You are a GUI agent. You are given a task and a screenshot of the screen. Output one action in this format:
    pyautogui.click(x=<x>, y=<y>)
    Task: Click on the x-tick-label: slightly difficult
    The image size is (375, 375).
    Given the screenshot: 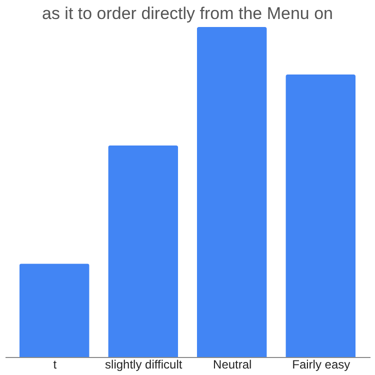 What is the action you would take?
    pyautogui.click(x=144, y=365)
    